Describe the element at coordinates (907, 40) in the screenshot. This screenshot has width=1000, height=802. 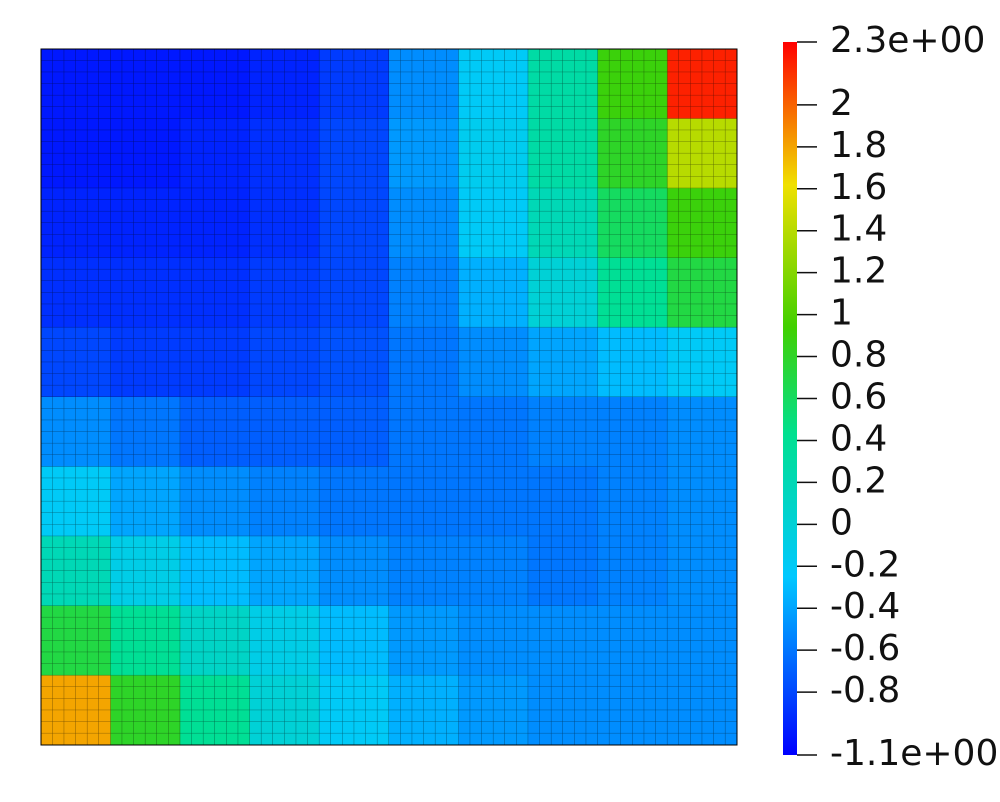
I see `color-bar-label: 2.3e+00` at that location.